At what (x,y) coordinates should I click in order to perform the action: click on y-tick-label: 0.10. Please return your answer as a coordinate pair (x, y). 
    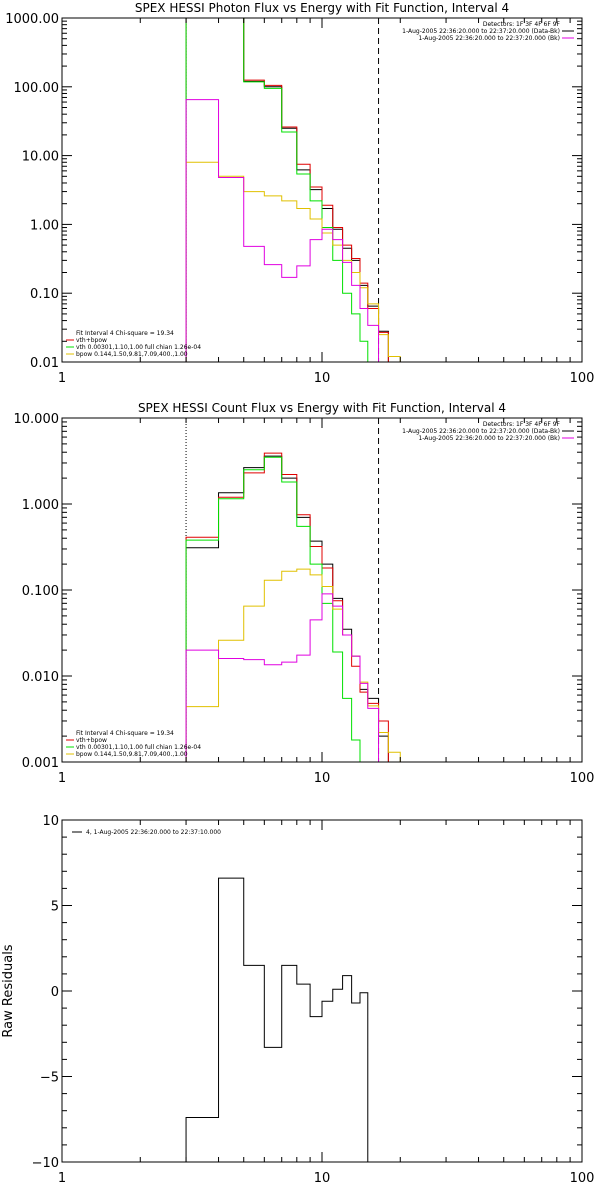
    Looking at the image, I should click on (44, 294).